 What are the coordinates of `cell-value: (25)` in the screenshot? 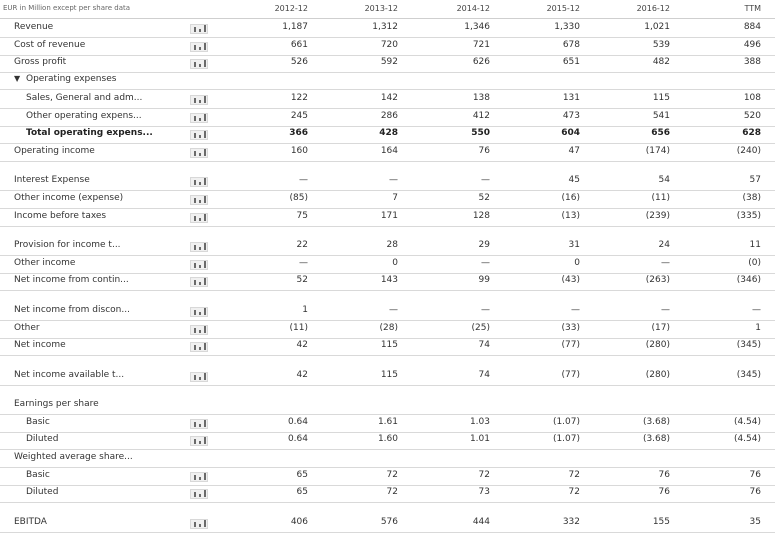 It's located at (480, 328).